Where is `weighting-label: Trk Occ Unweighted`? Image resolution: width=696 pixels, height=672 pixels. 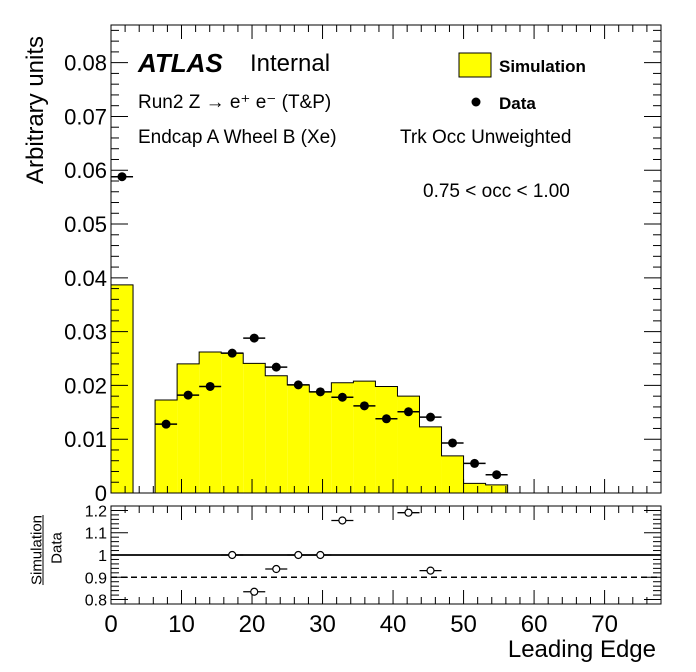 weighting-label: Trk Occ Unweighted is located at coordinates (486, 137).